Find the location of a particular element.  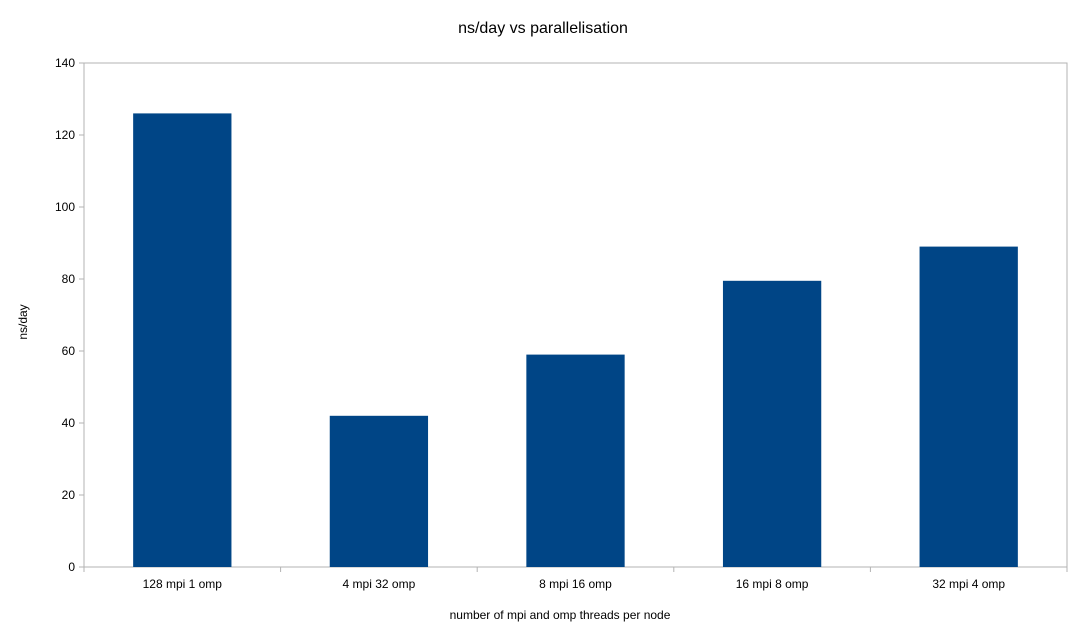

x-tick-label: 32 mpi 4 omp is located at coordinates (968, 584).